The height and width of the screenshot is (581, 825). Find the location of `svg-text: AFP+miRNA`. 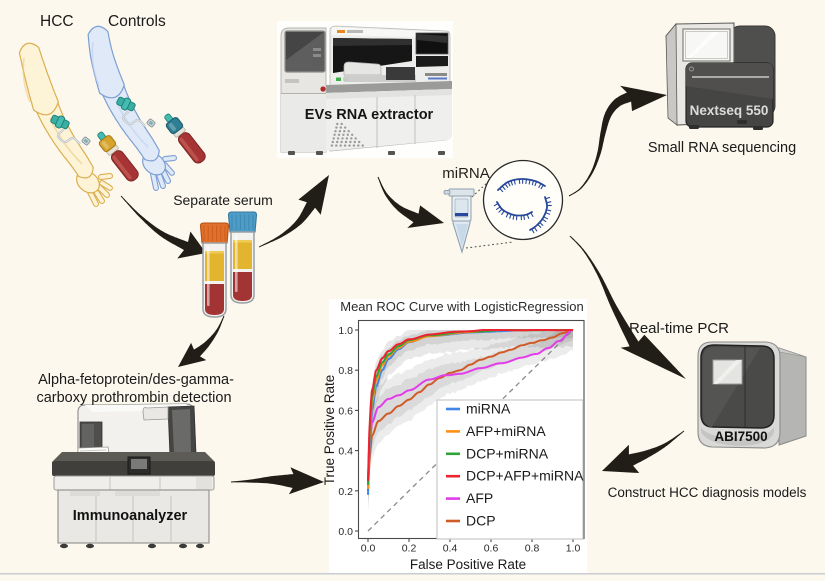

svg-text: AFP+miRNA is located at coordinates (506, 431).